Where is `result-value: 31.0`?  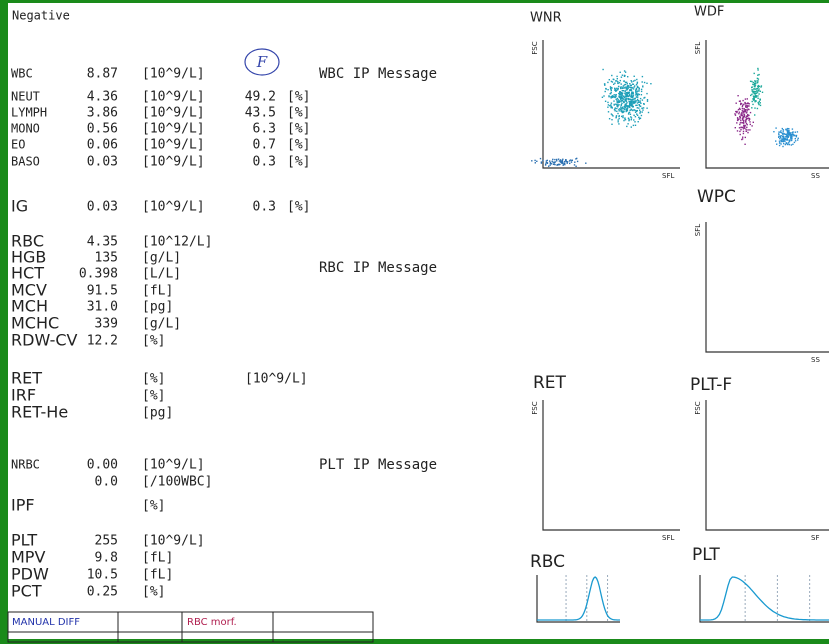
result-value: 31.0 is located at coordinates (102, 307).